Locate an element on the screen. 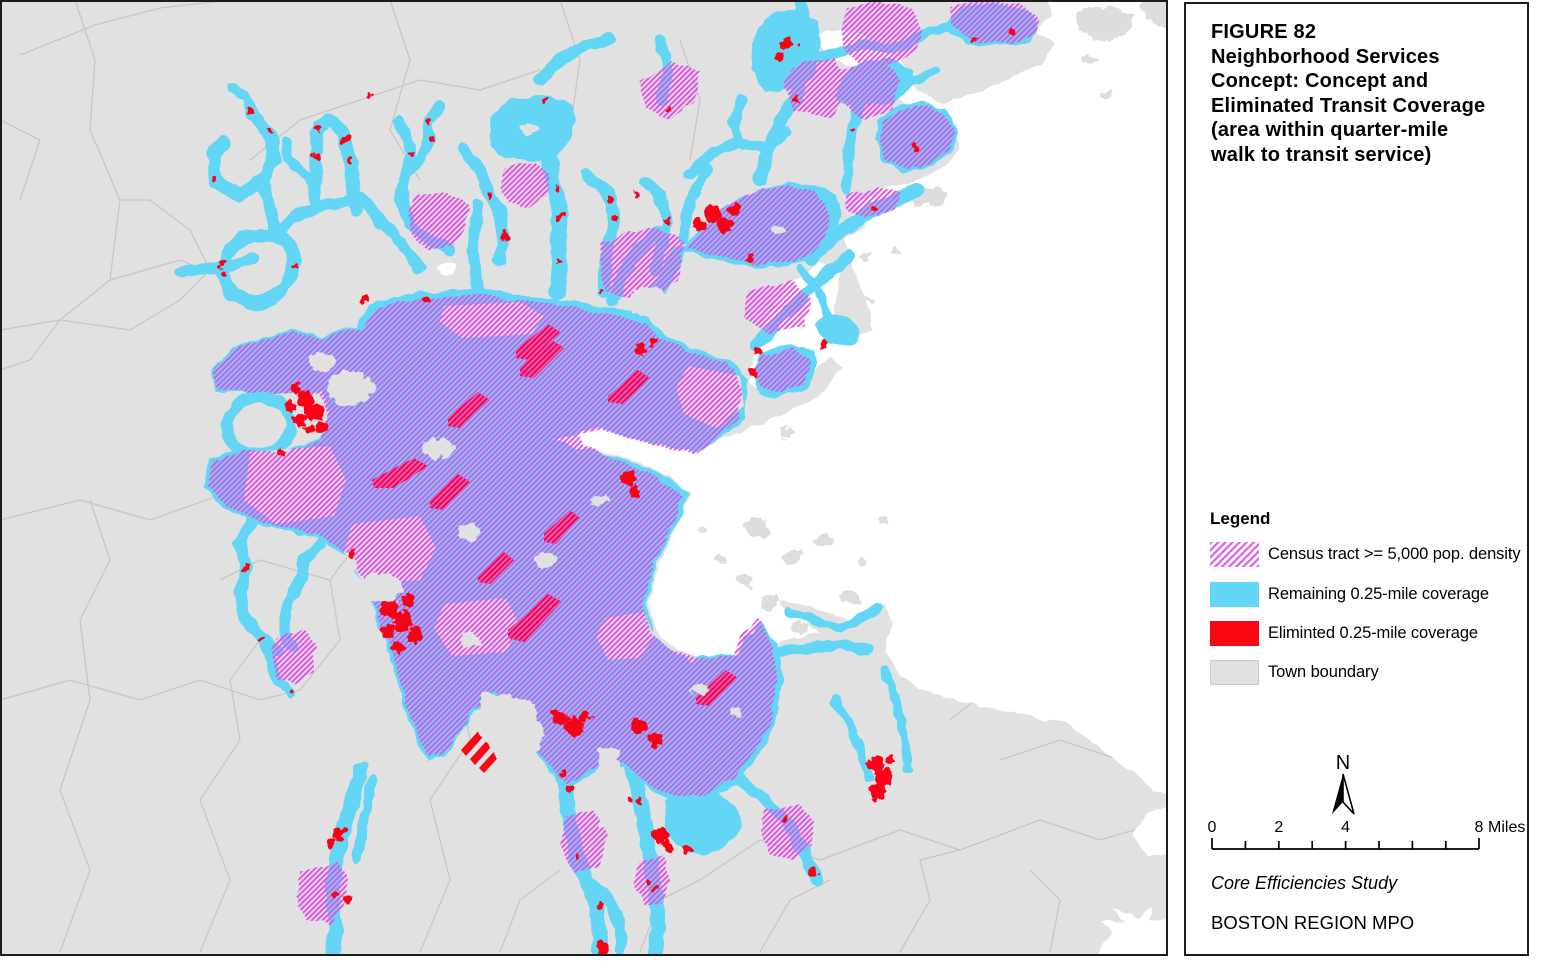 This screenshot has height=978, width=1541. svg-text: Miles is located at coordinates (1506, 827).